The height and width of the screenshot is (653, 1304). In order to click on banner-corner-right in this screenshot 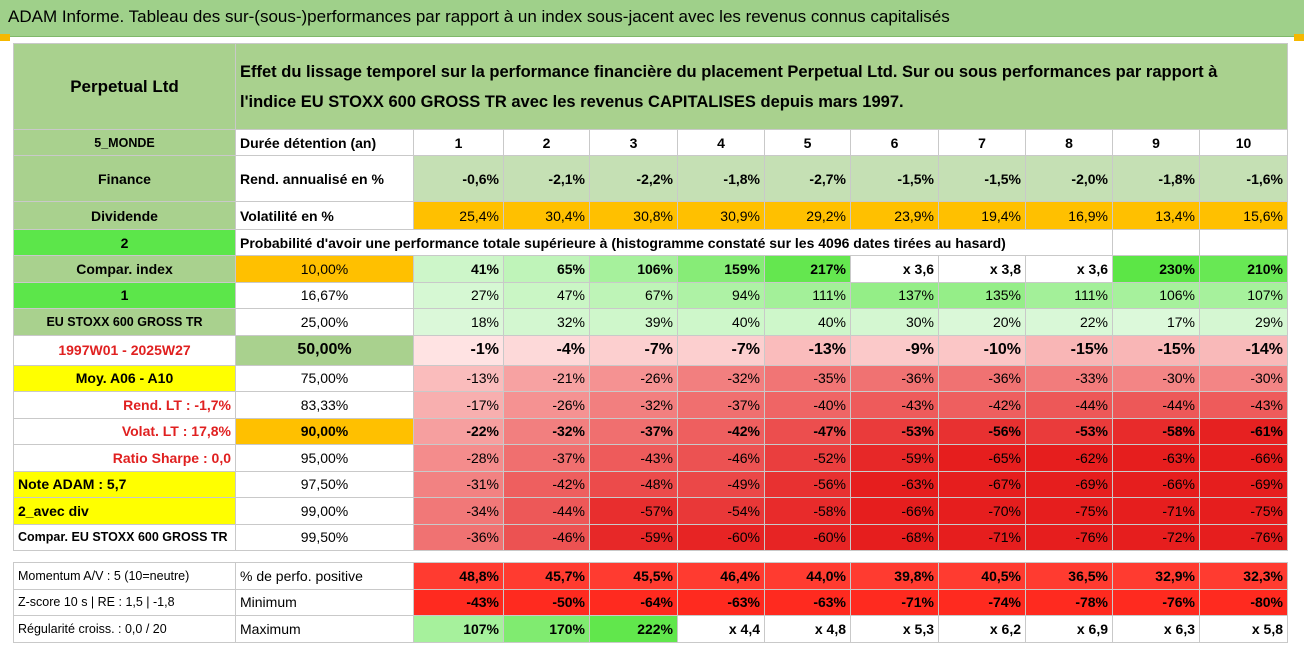, I will do `click(1299, 37)`.